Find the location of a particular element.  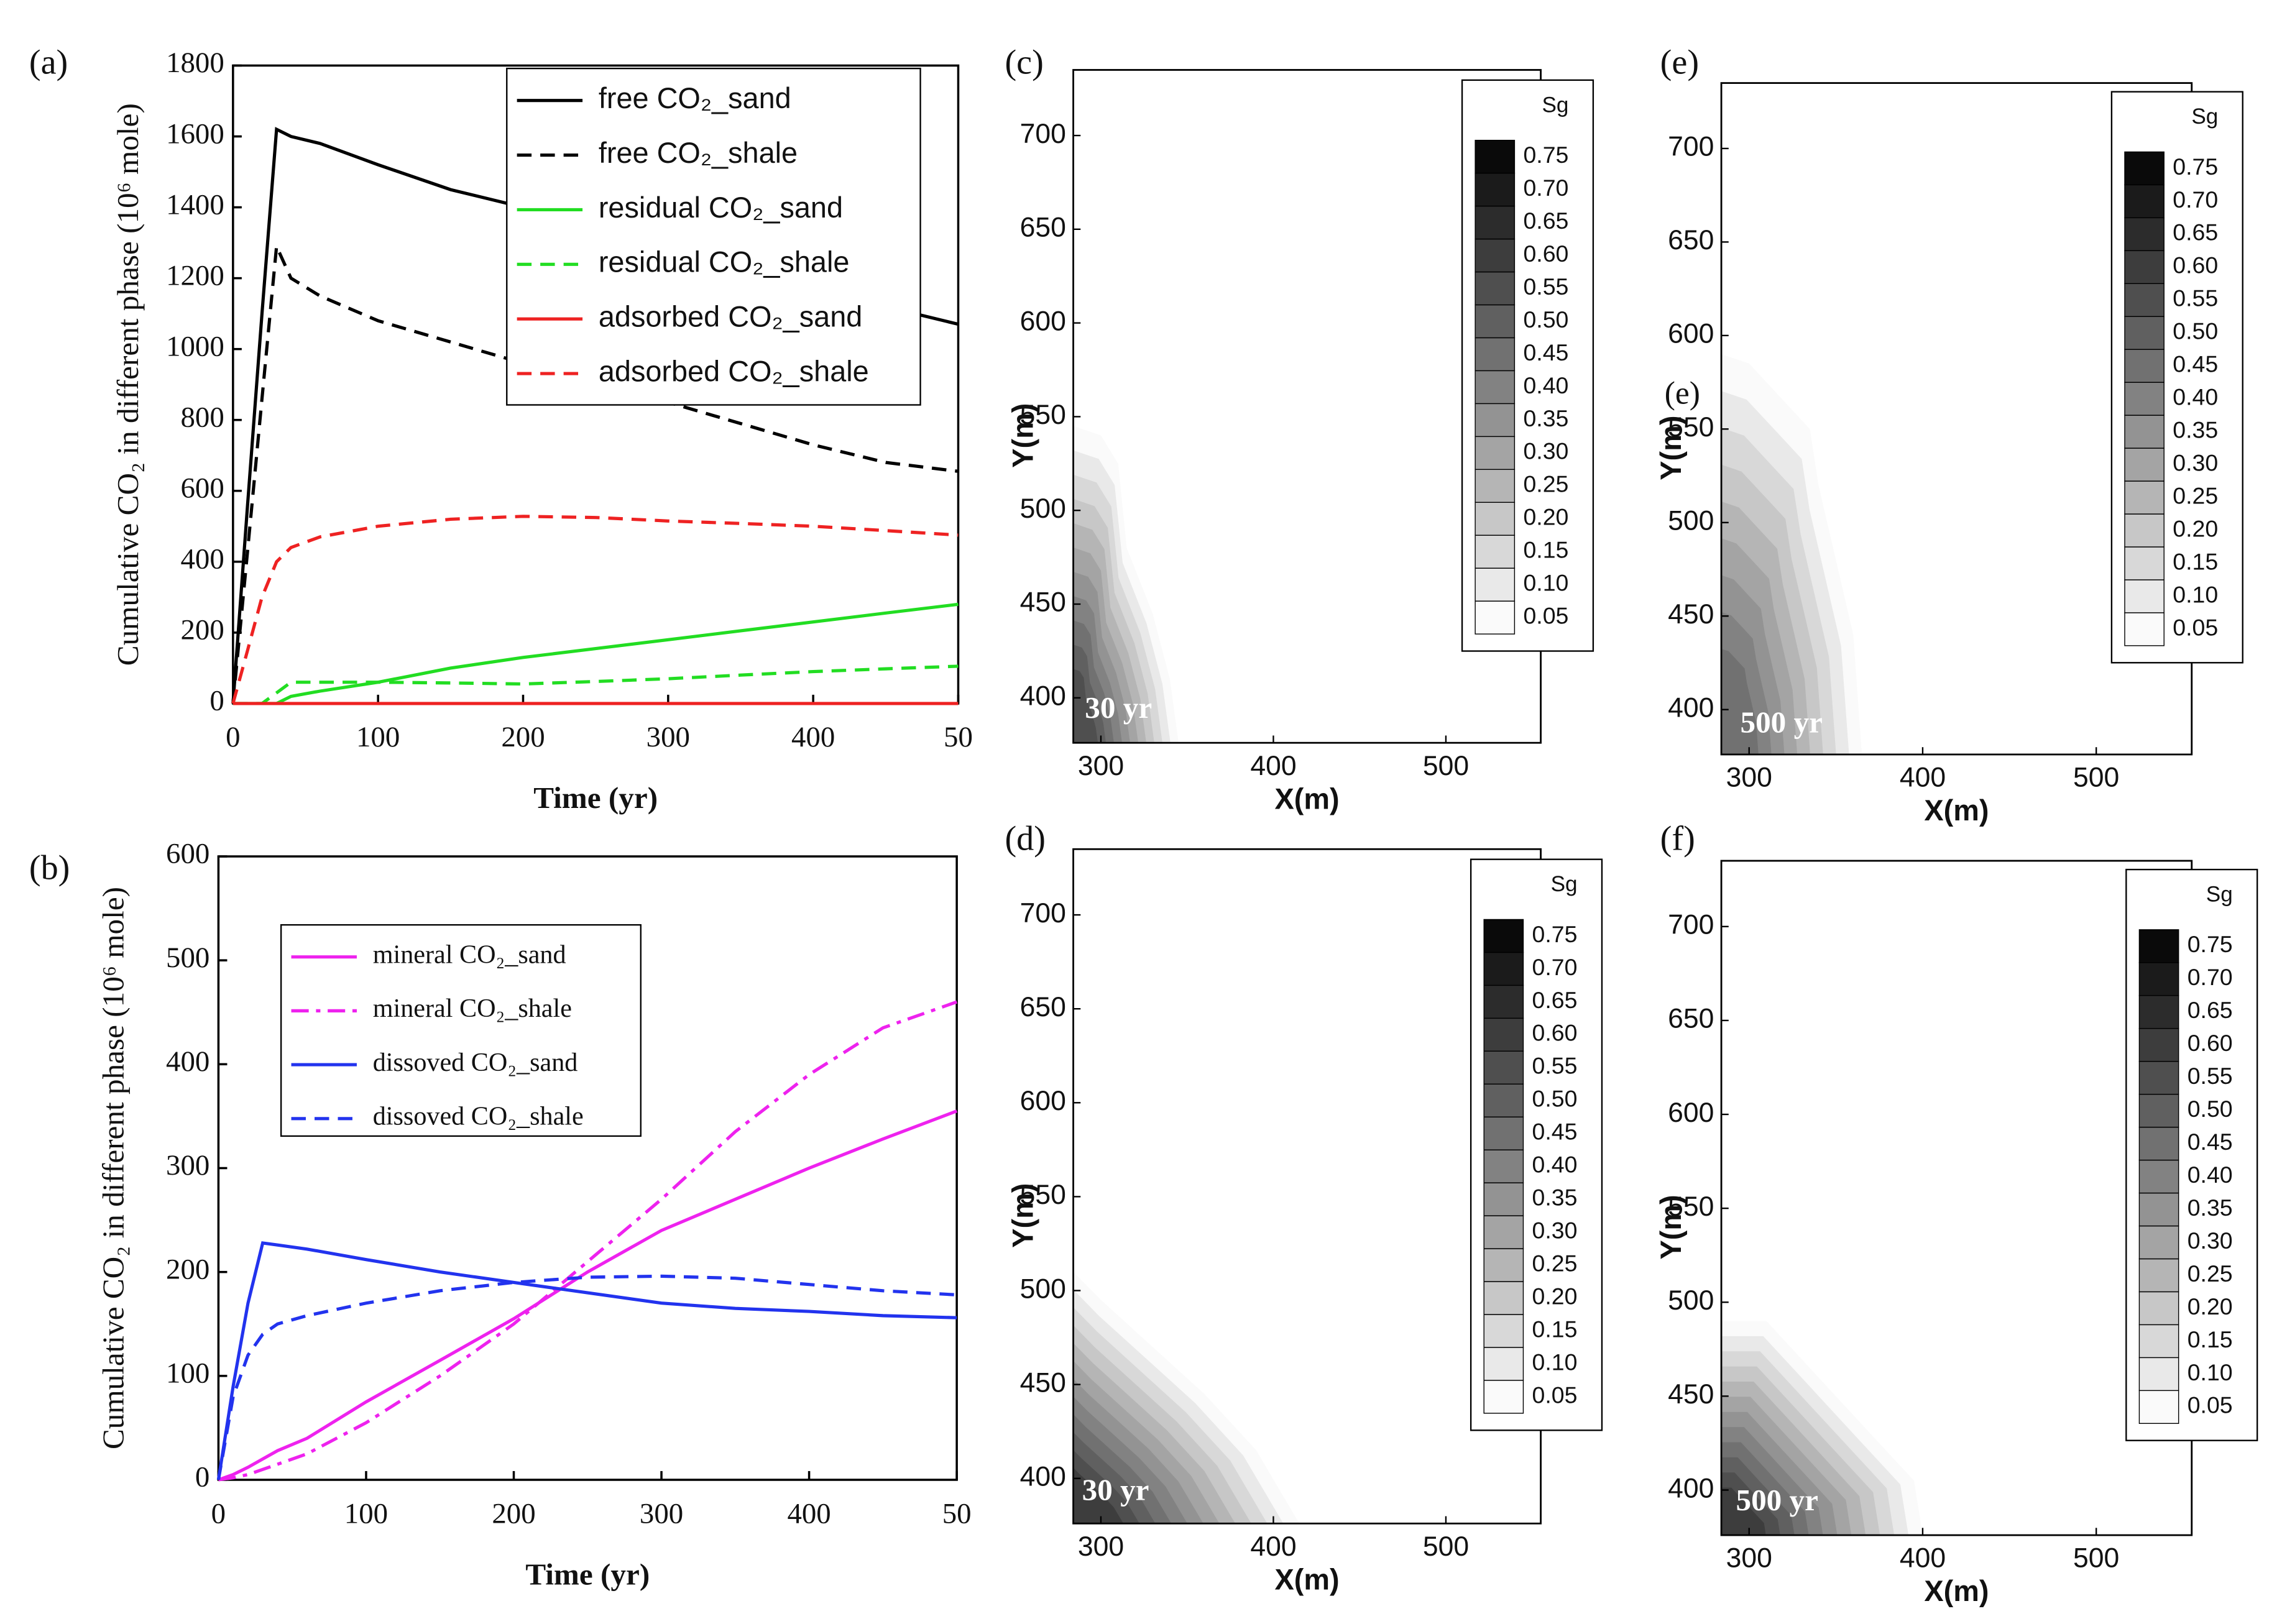

legend-label: mineral CO₂_shale is located at coordinates (472, 1008).